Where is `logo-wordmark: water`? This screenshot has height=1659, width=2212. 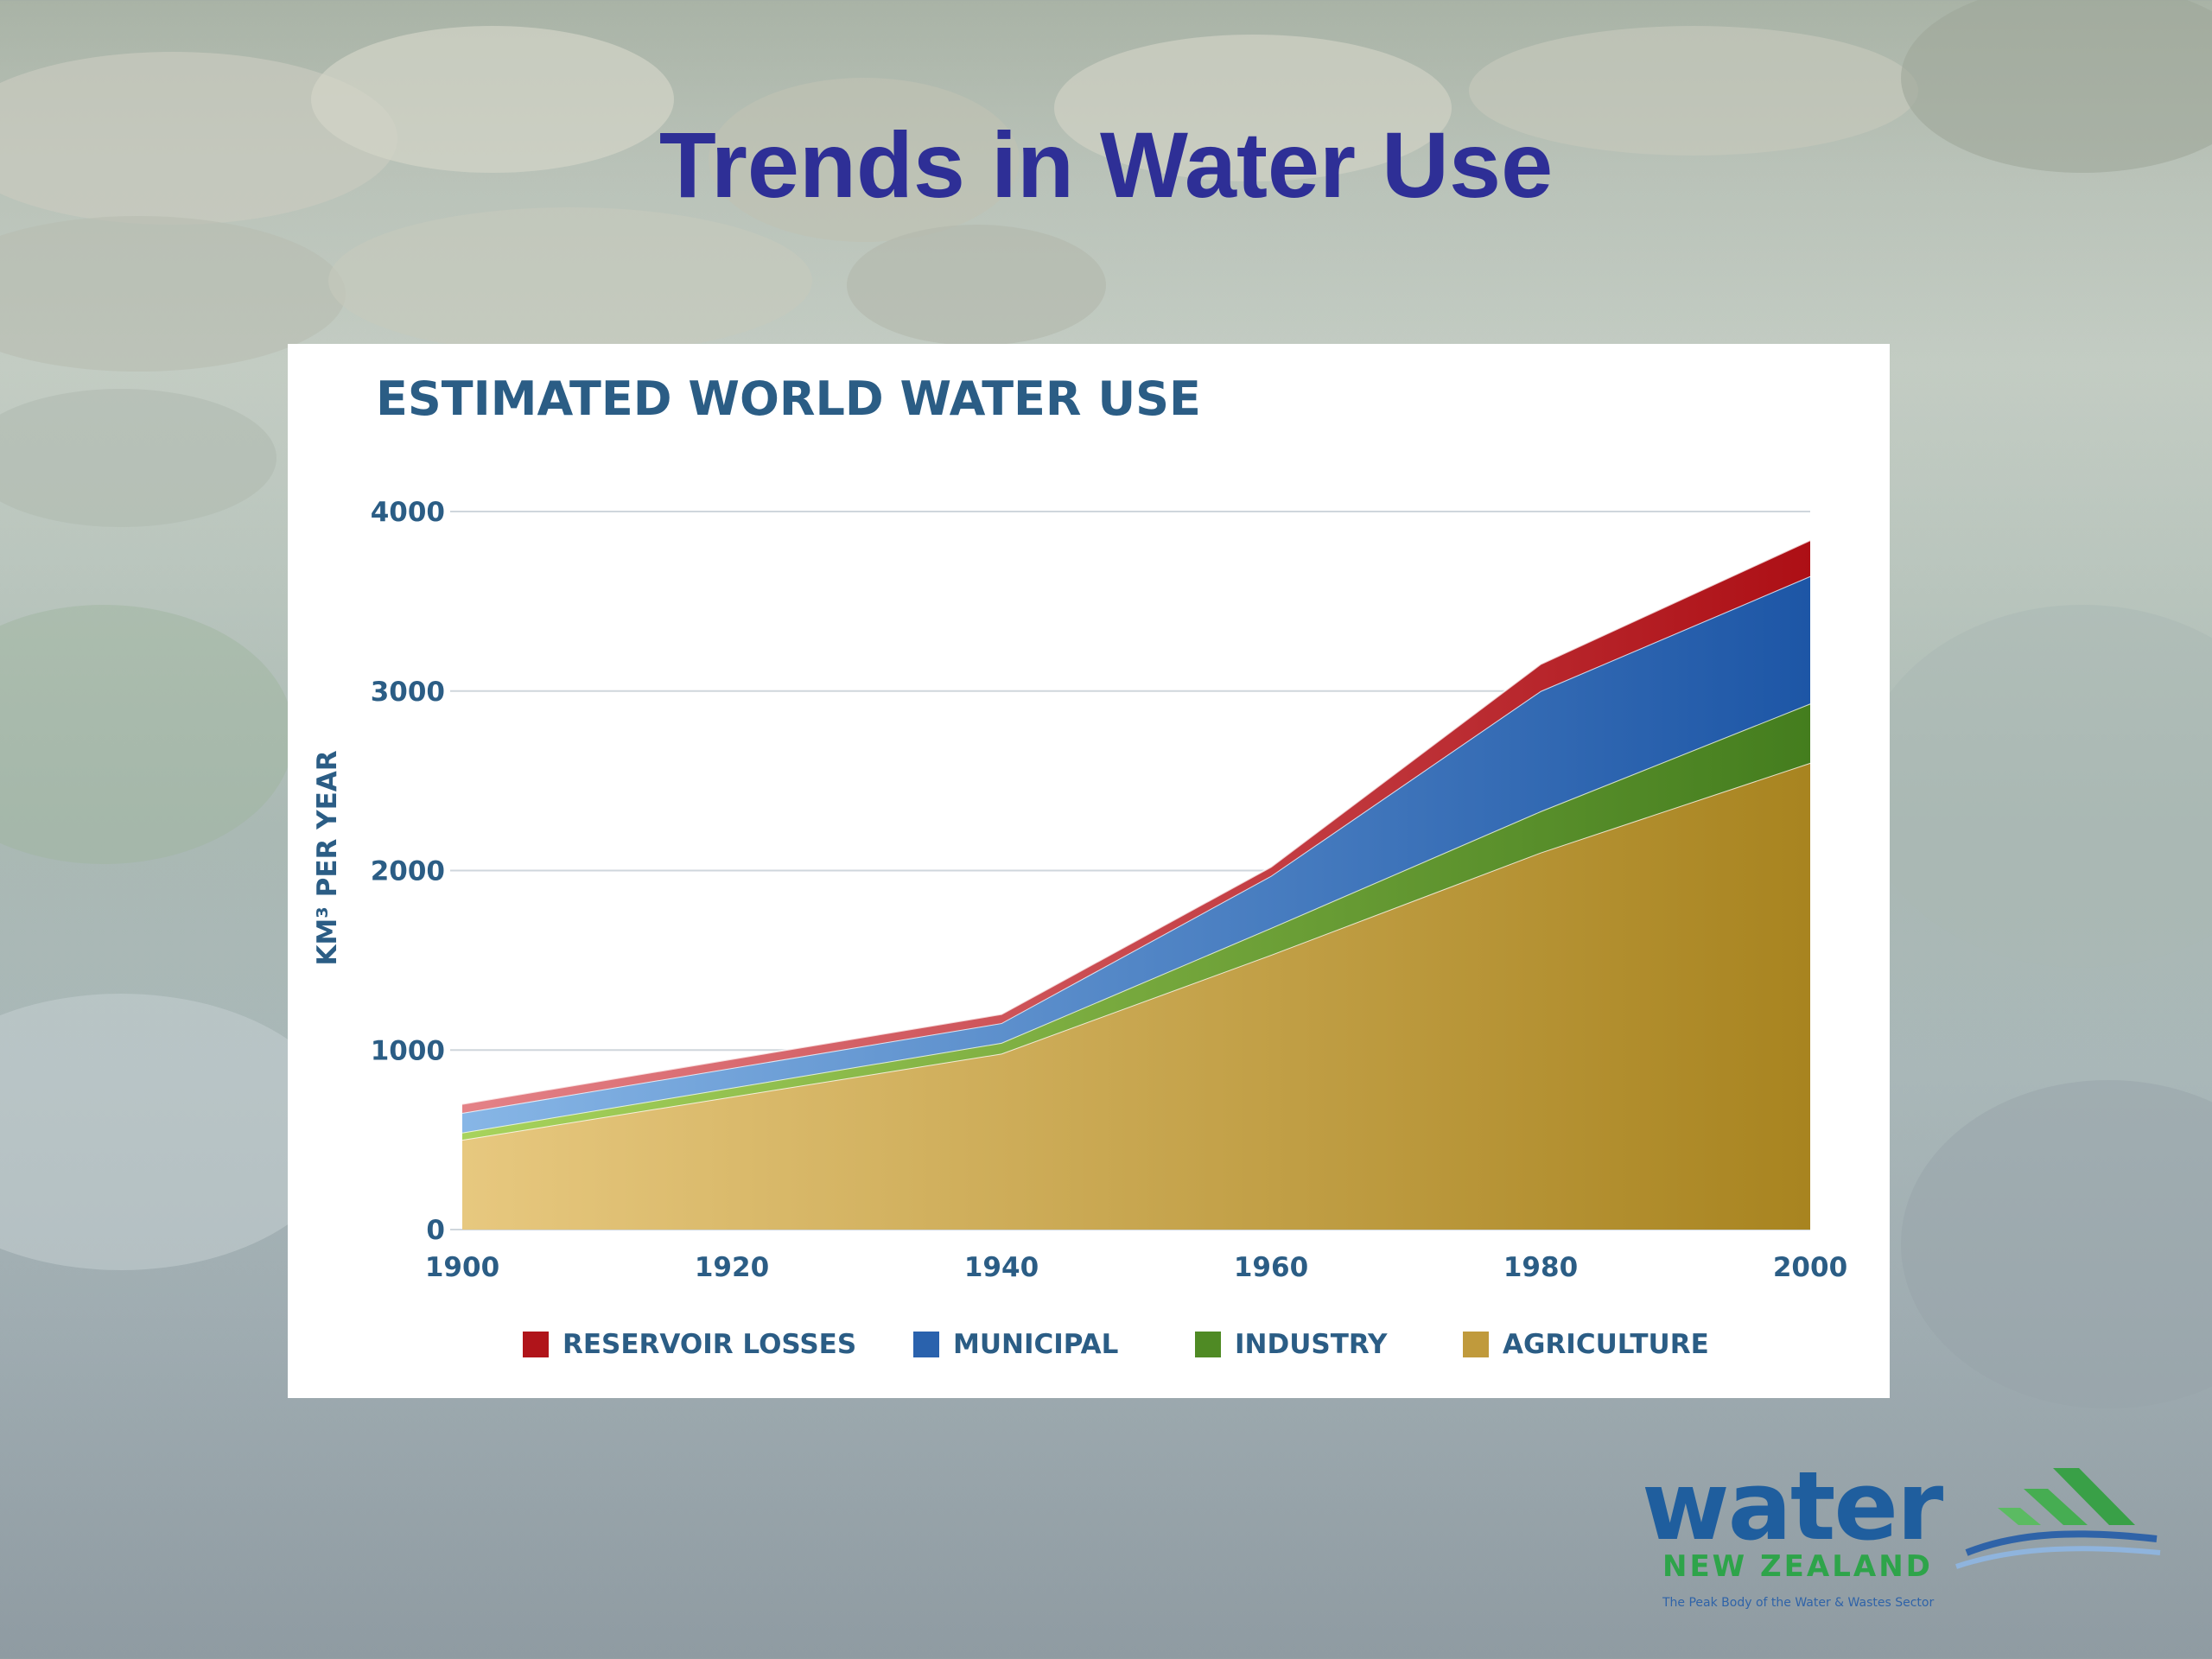
logo-wordmark: water is located at coordinates (1792, 1506).